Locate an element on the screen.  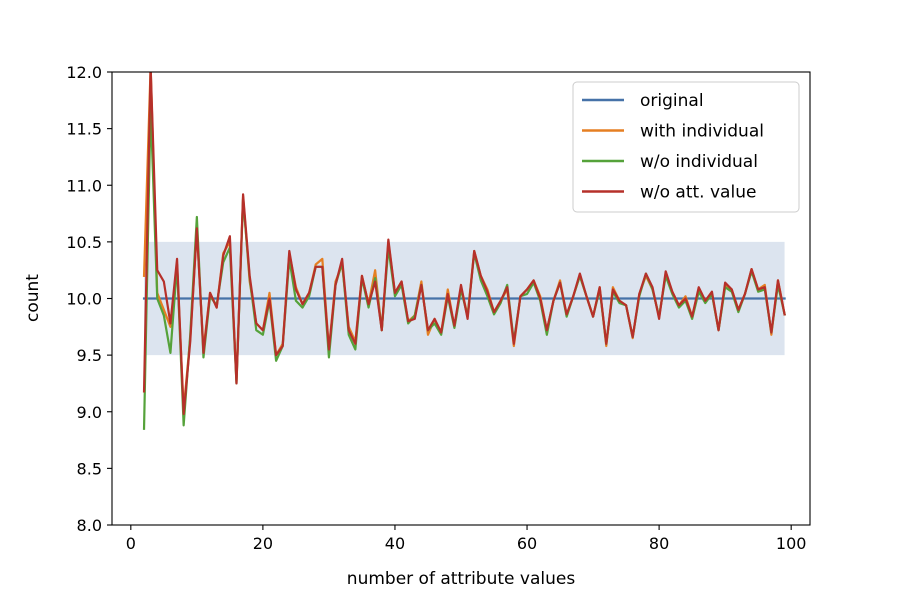
y-tick-label: 8.0 is located at coordinates (89, 525).